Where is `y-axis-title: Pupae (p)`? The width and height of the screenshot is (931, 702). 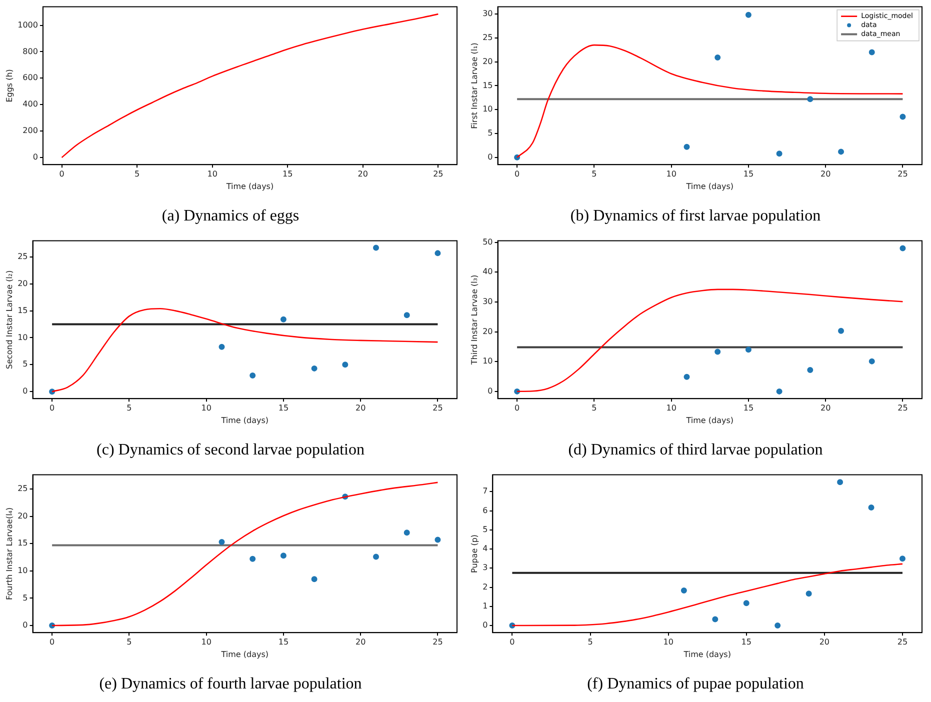
y-axis-title: Pupae (p) is located at coordinates (474, 553).